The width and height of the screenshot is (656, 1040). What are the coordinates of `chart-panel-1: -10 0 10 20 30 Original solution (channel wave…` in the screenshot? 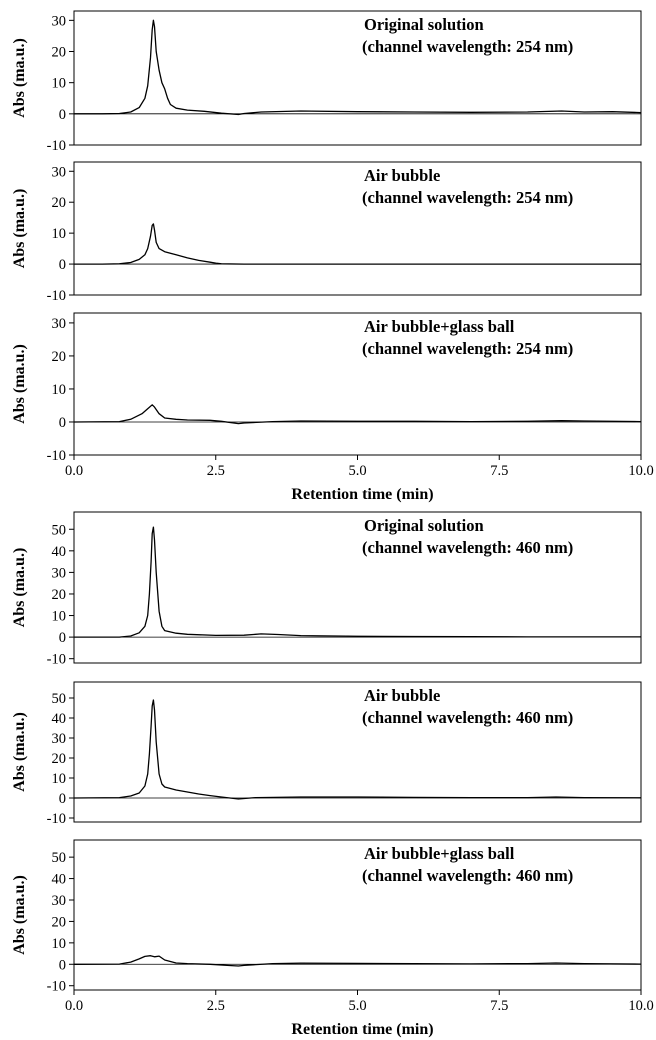 It's located at (326, 82).